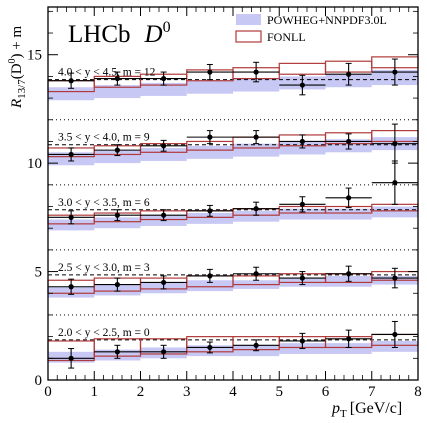 The image size is (427, 423). What do you see at coordinates (302, 68) in the screenshot?
I see `fonll-box` at bounding box center [302, 68].